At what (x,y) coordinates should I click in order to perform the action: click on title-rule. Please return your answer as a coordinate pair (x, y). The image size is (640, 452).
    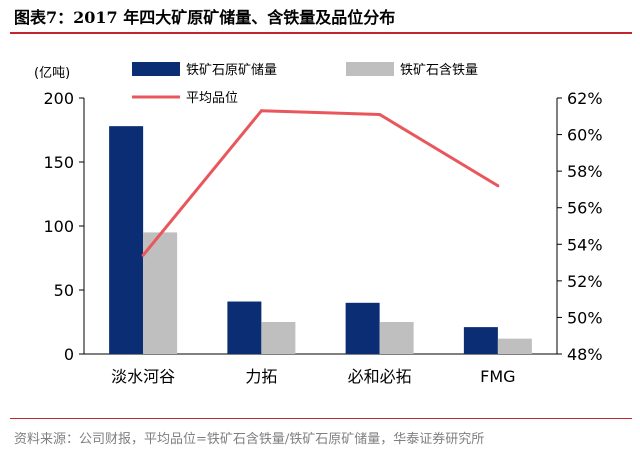
    Looking at the image, I should click on (321, 33).